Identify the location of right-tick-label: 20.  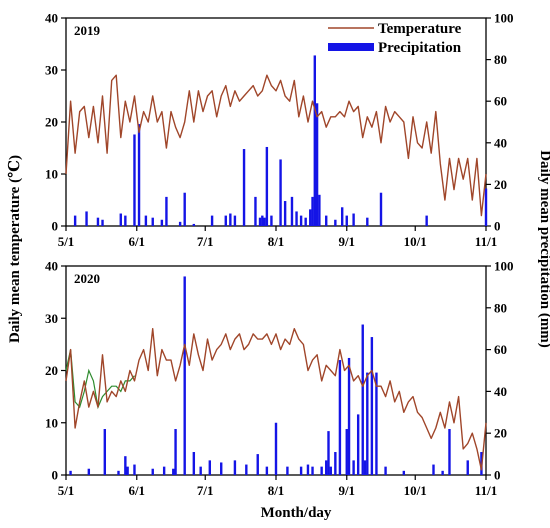
(500, 184).